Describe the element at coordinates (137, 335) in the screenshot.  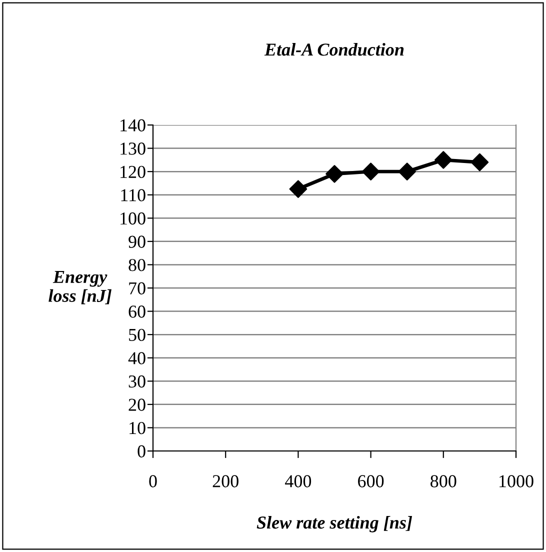
I see `y-tick-label: 50` at that location.